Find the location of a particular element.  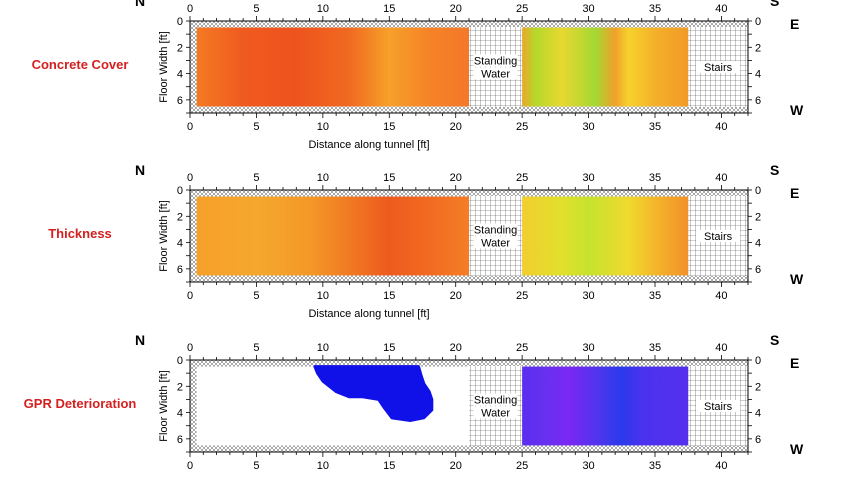

y-tick-label-left: 6 is located at coordinates (180, 270).